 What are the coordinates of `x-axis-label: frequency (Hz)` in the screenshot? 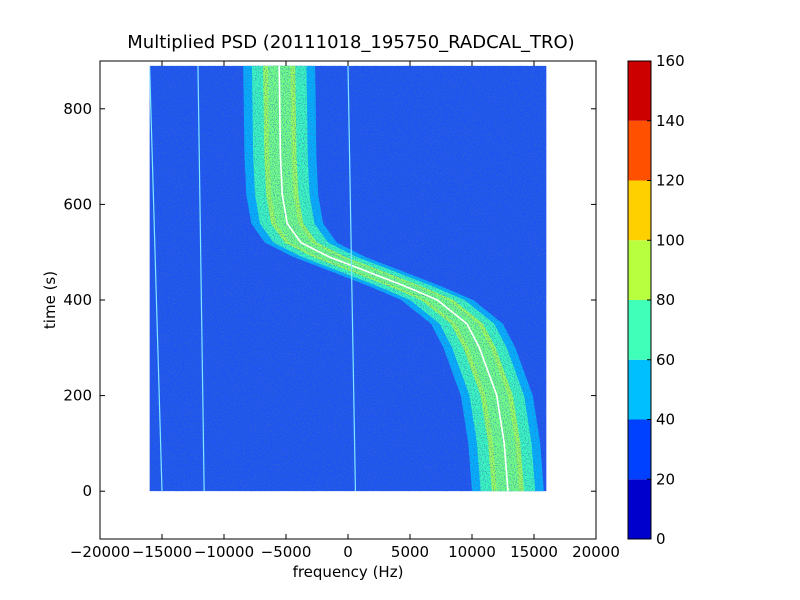 It's located at (348, 572).